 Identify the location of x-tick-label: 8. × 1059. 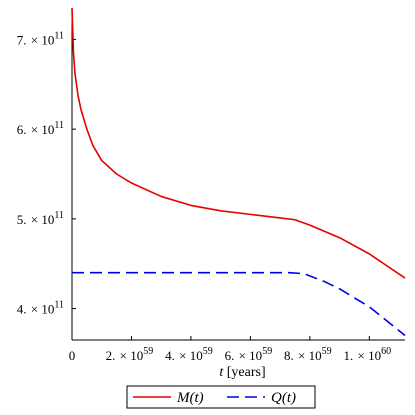
(308, 354).